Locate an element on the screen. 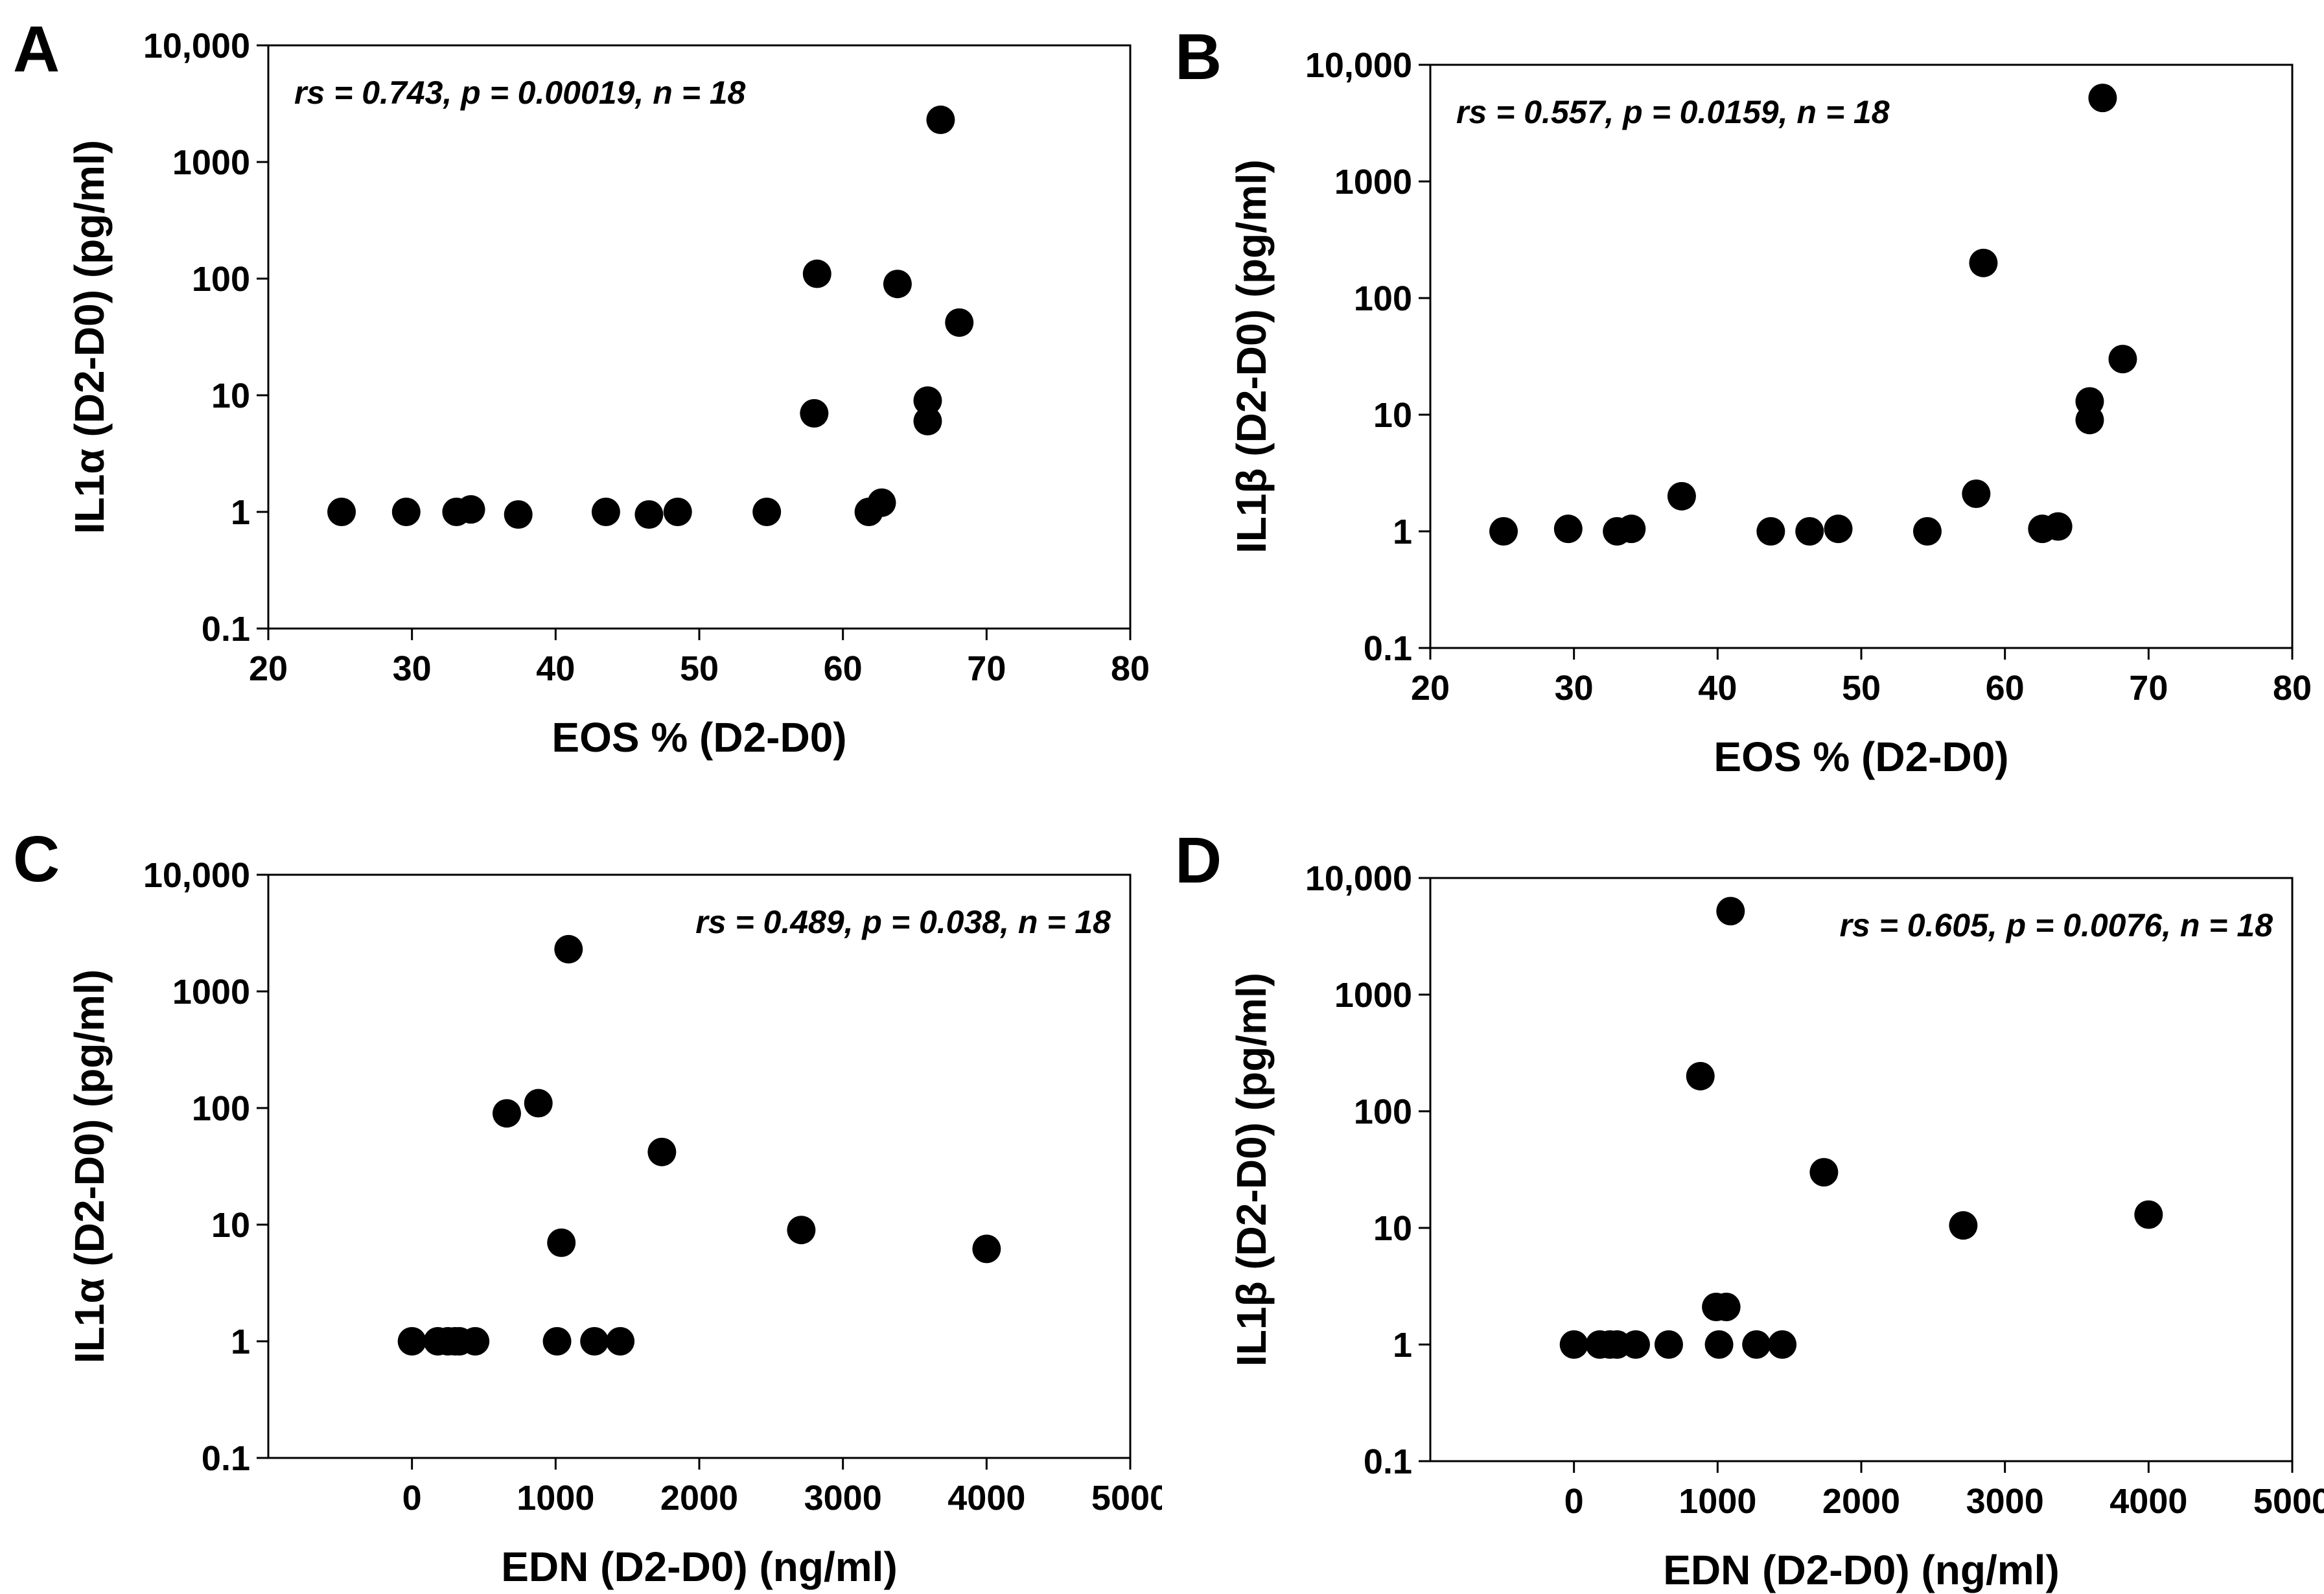  y-axis-title: IL1α (D2-D0) (pg/ml) is located at coordinates (89, 1166).